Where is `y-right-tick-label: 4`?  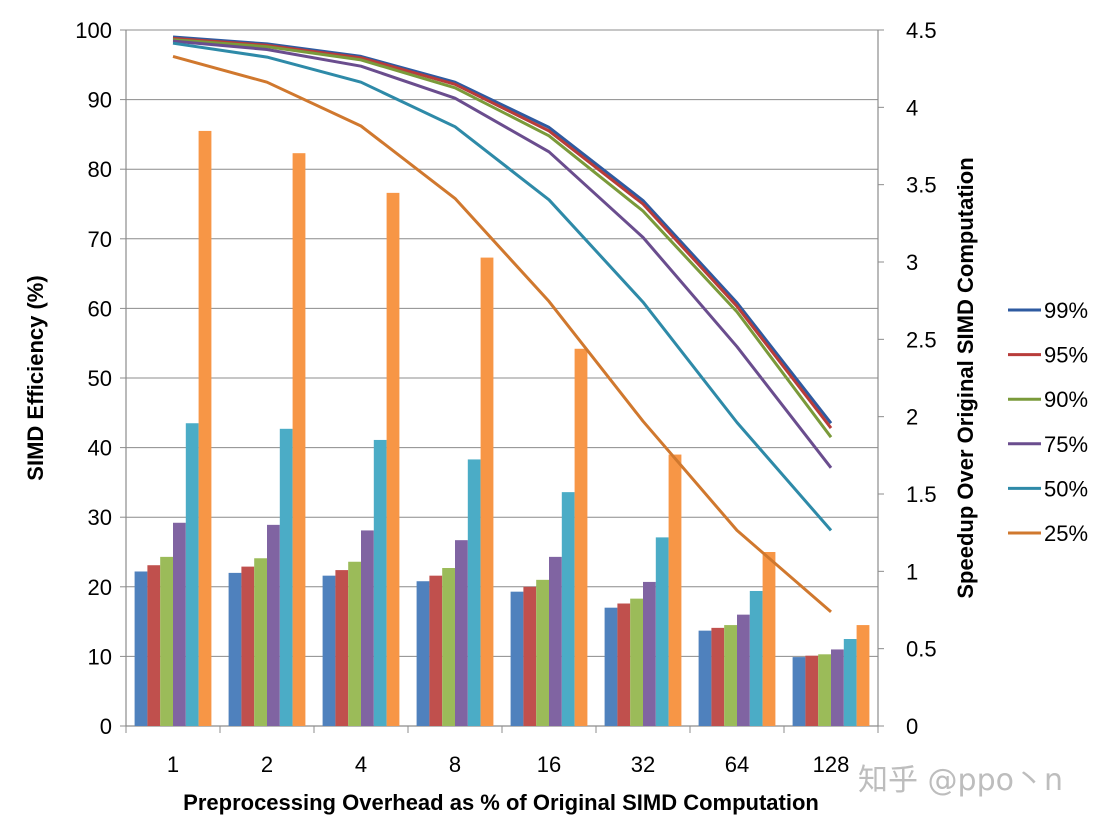 y-right-tick-label: 4 is located at coordinates (912, 107).